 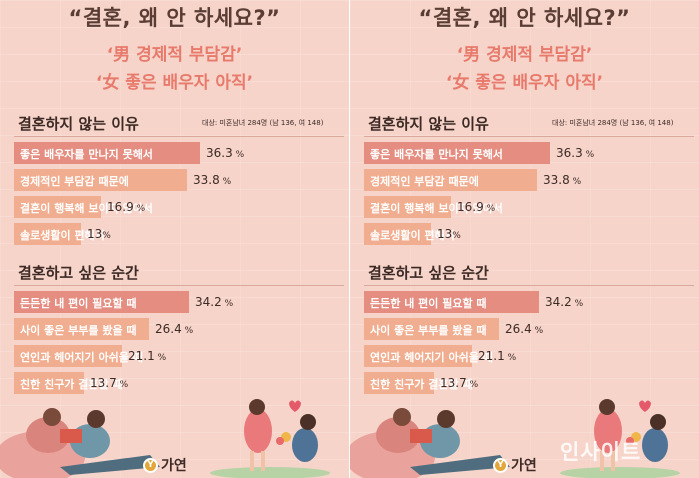 What do you see at coordinates (613, 123) in the screenshot?
I see `sample-note: 대상: 미혼남녀 284명 (남 136, 여 148)` at bounding box center [613, 123].